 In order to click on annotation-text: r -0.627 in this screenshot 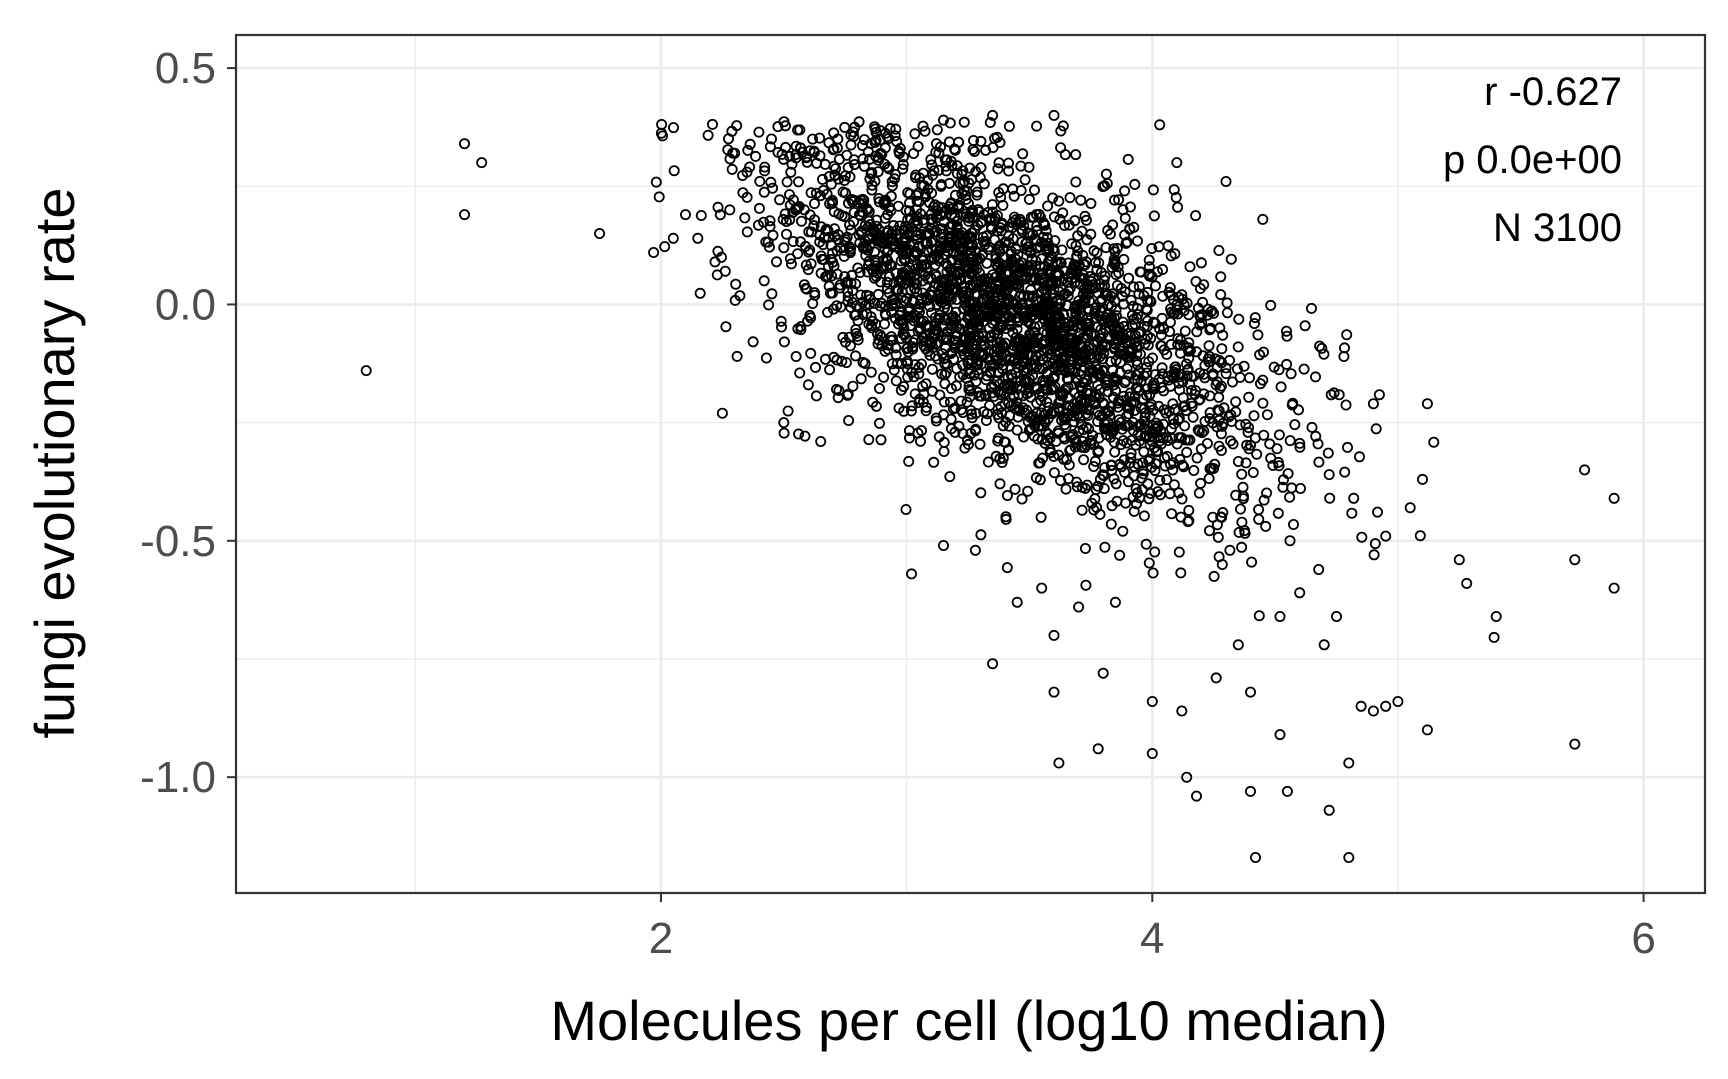, I will do `click(1553, 92)`.